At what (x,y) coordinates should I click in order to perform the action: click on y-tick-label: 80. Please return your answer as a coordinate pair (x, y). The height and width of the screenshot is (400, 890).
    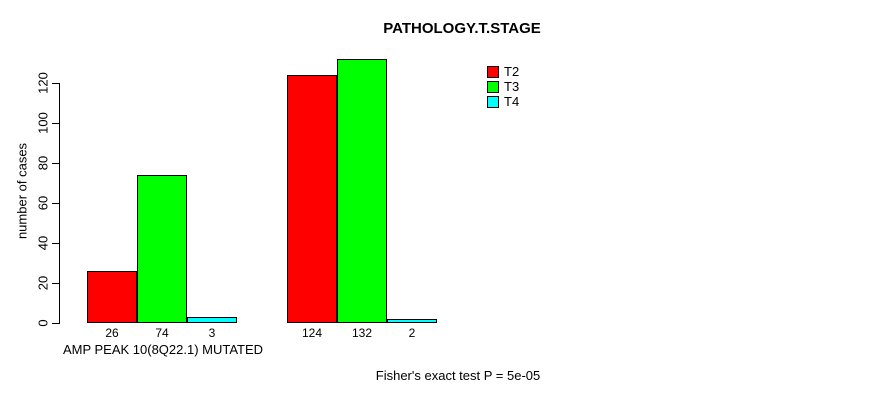
    Looking at the image, I should click on (43, 163).